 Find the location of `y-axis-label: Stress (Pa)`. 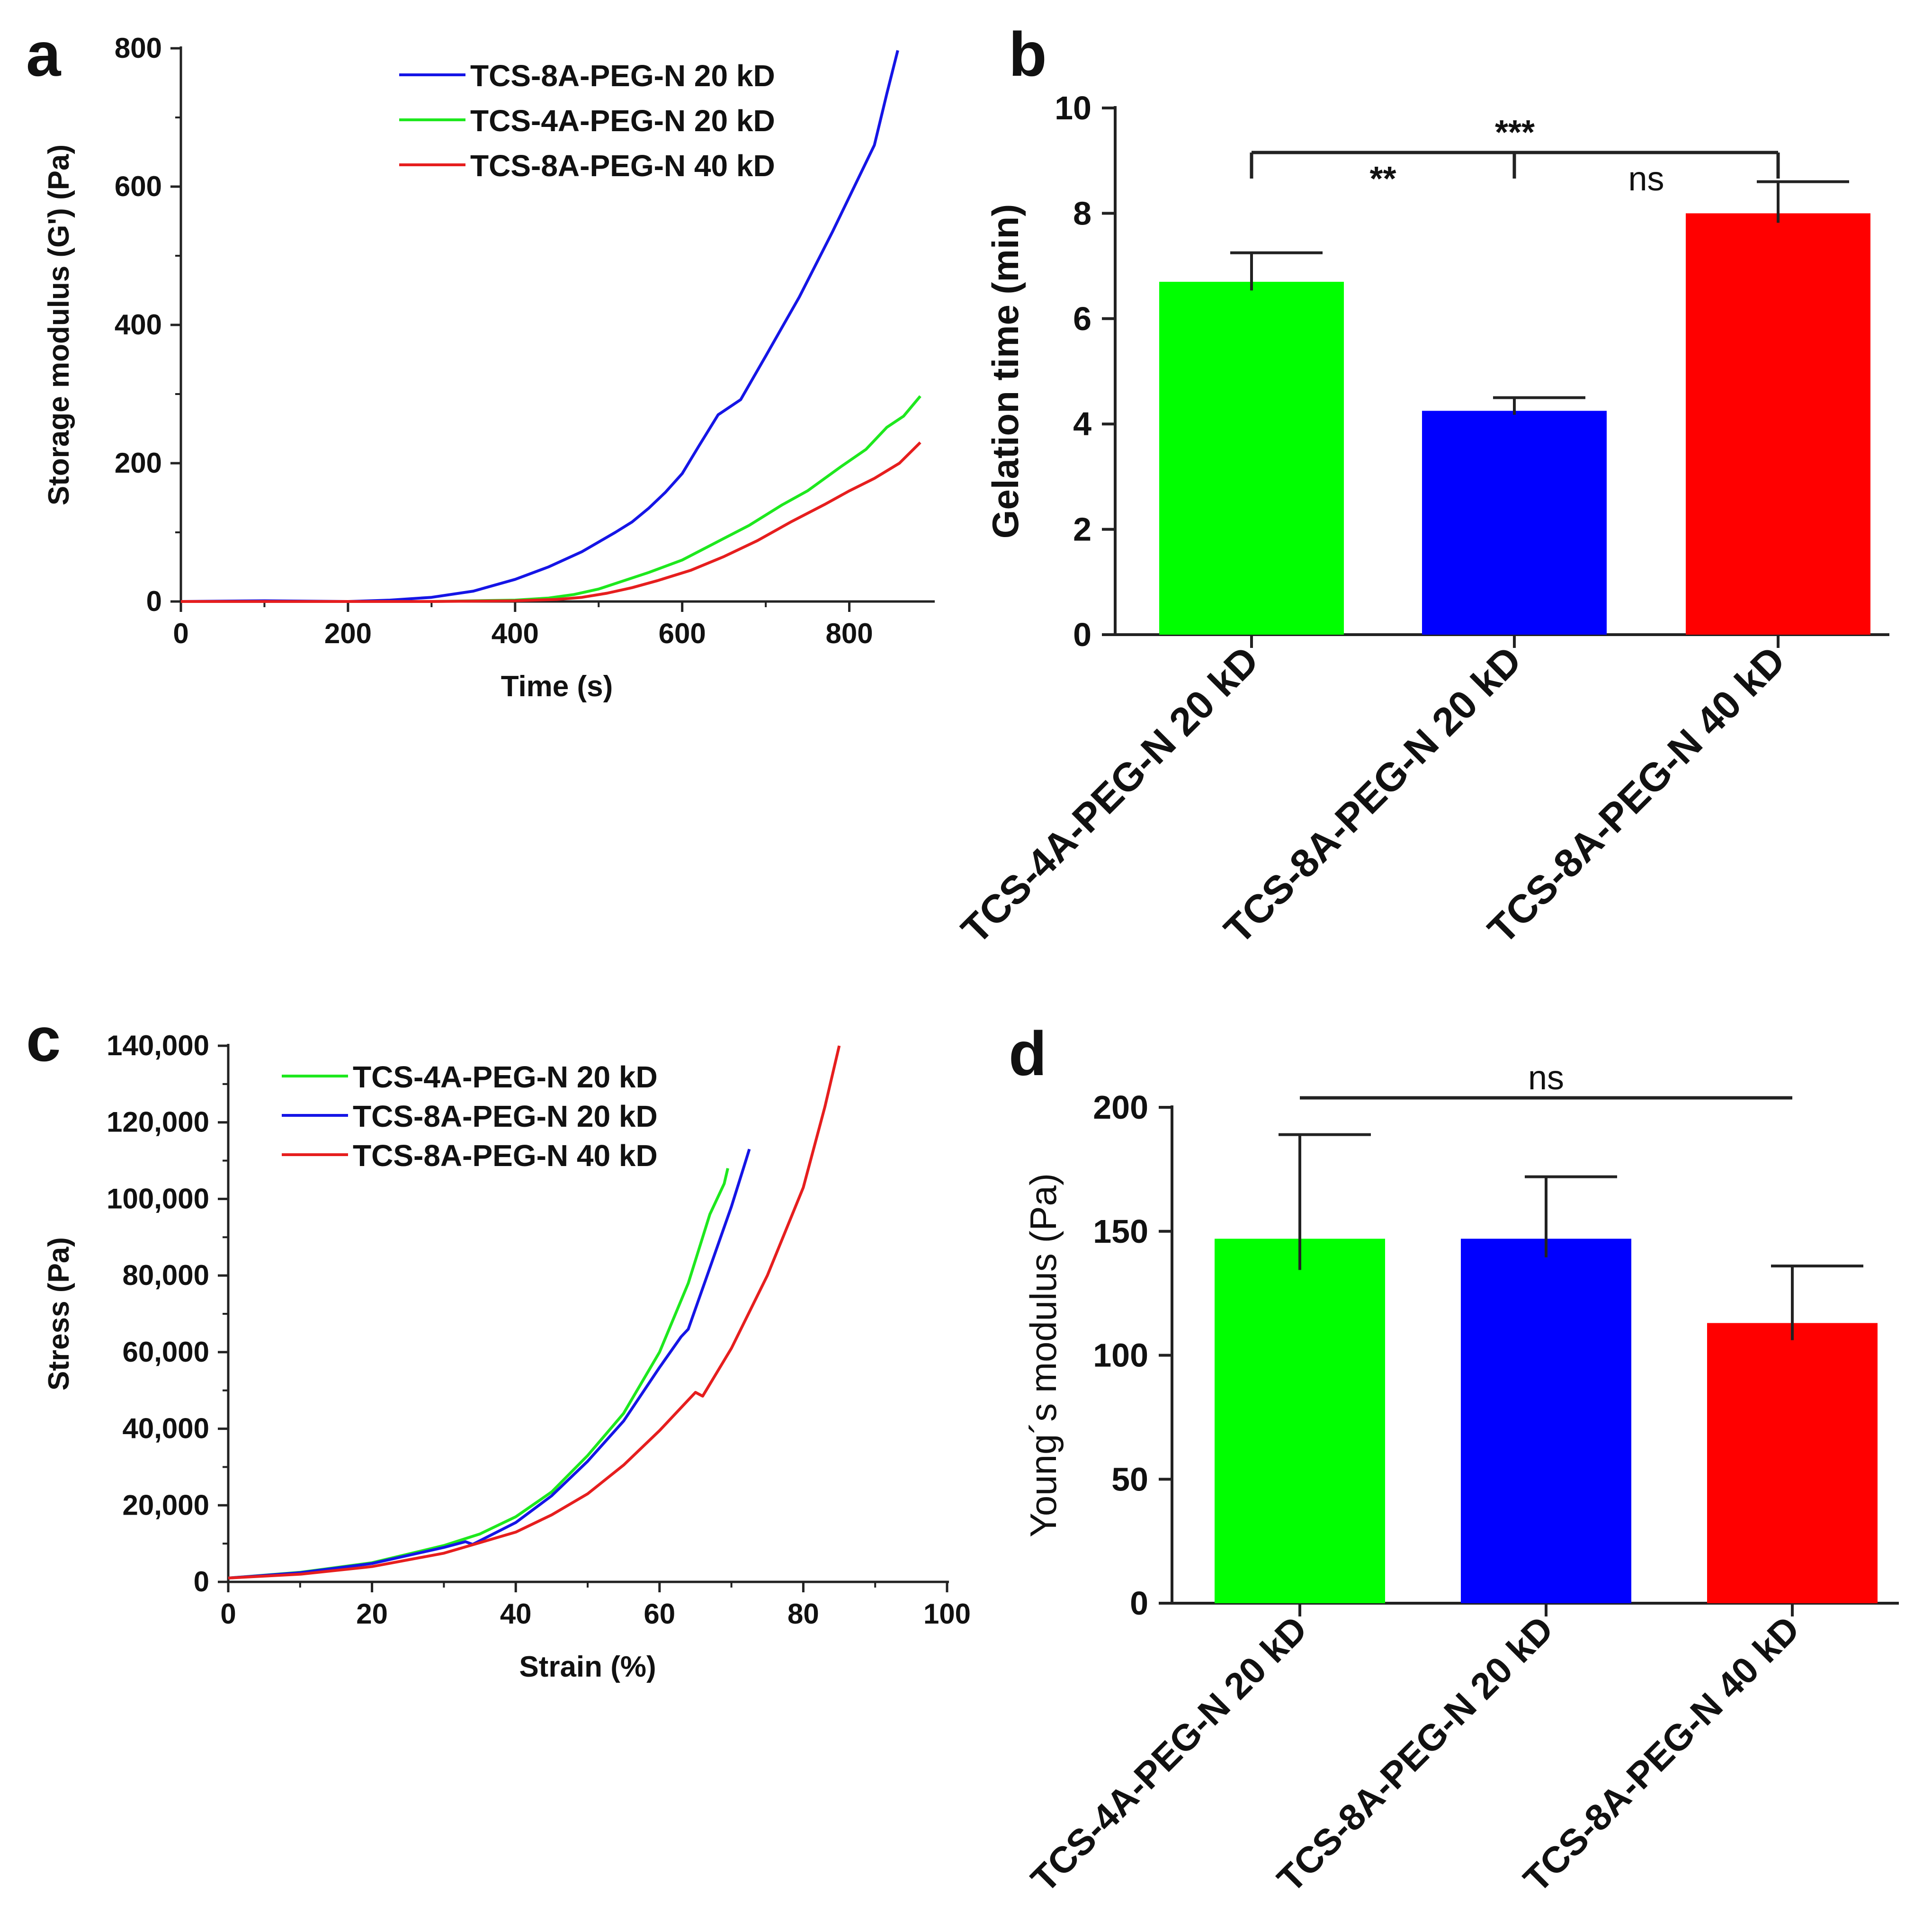

y-axis-label: Stress (Pa) is located at coordinates (59, 1314).